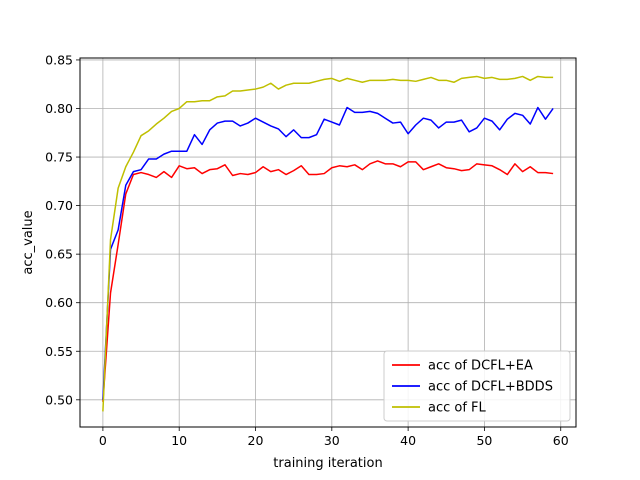 The width and height of the screenshot is (640, 480). What do you see at coordinates (256, 440) in the screenshot?
I see `x-tick-label: 20` at bounding box center [256, 440].